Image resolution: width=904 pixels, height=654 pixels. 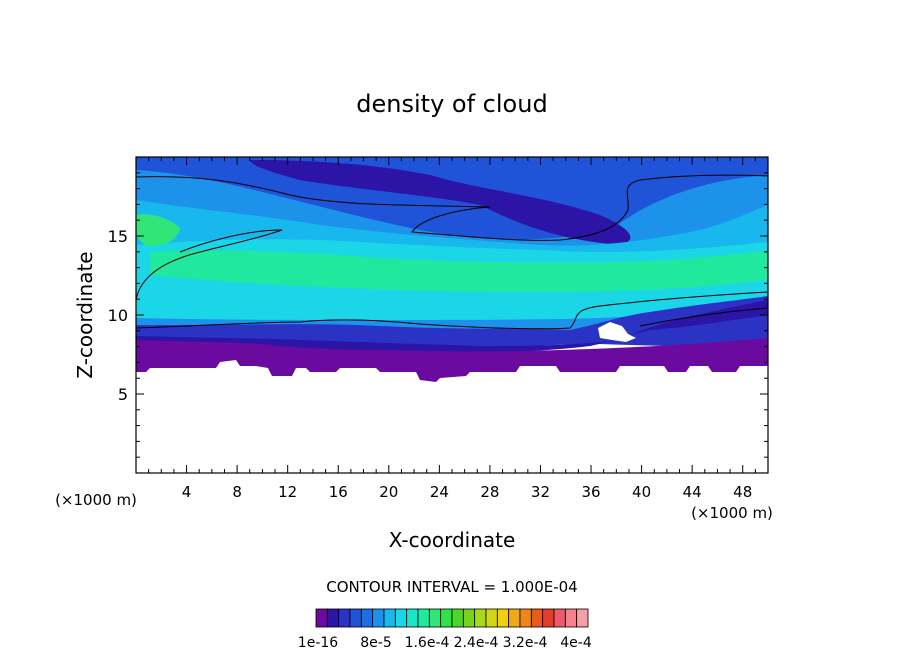 I want to click on chart-title: density of cloud, so click(x=451, y=104).